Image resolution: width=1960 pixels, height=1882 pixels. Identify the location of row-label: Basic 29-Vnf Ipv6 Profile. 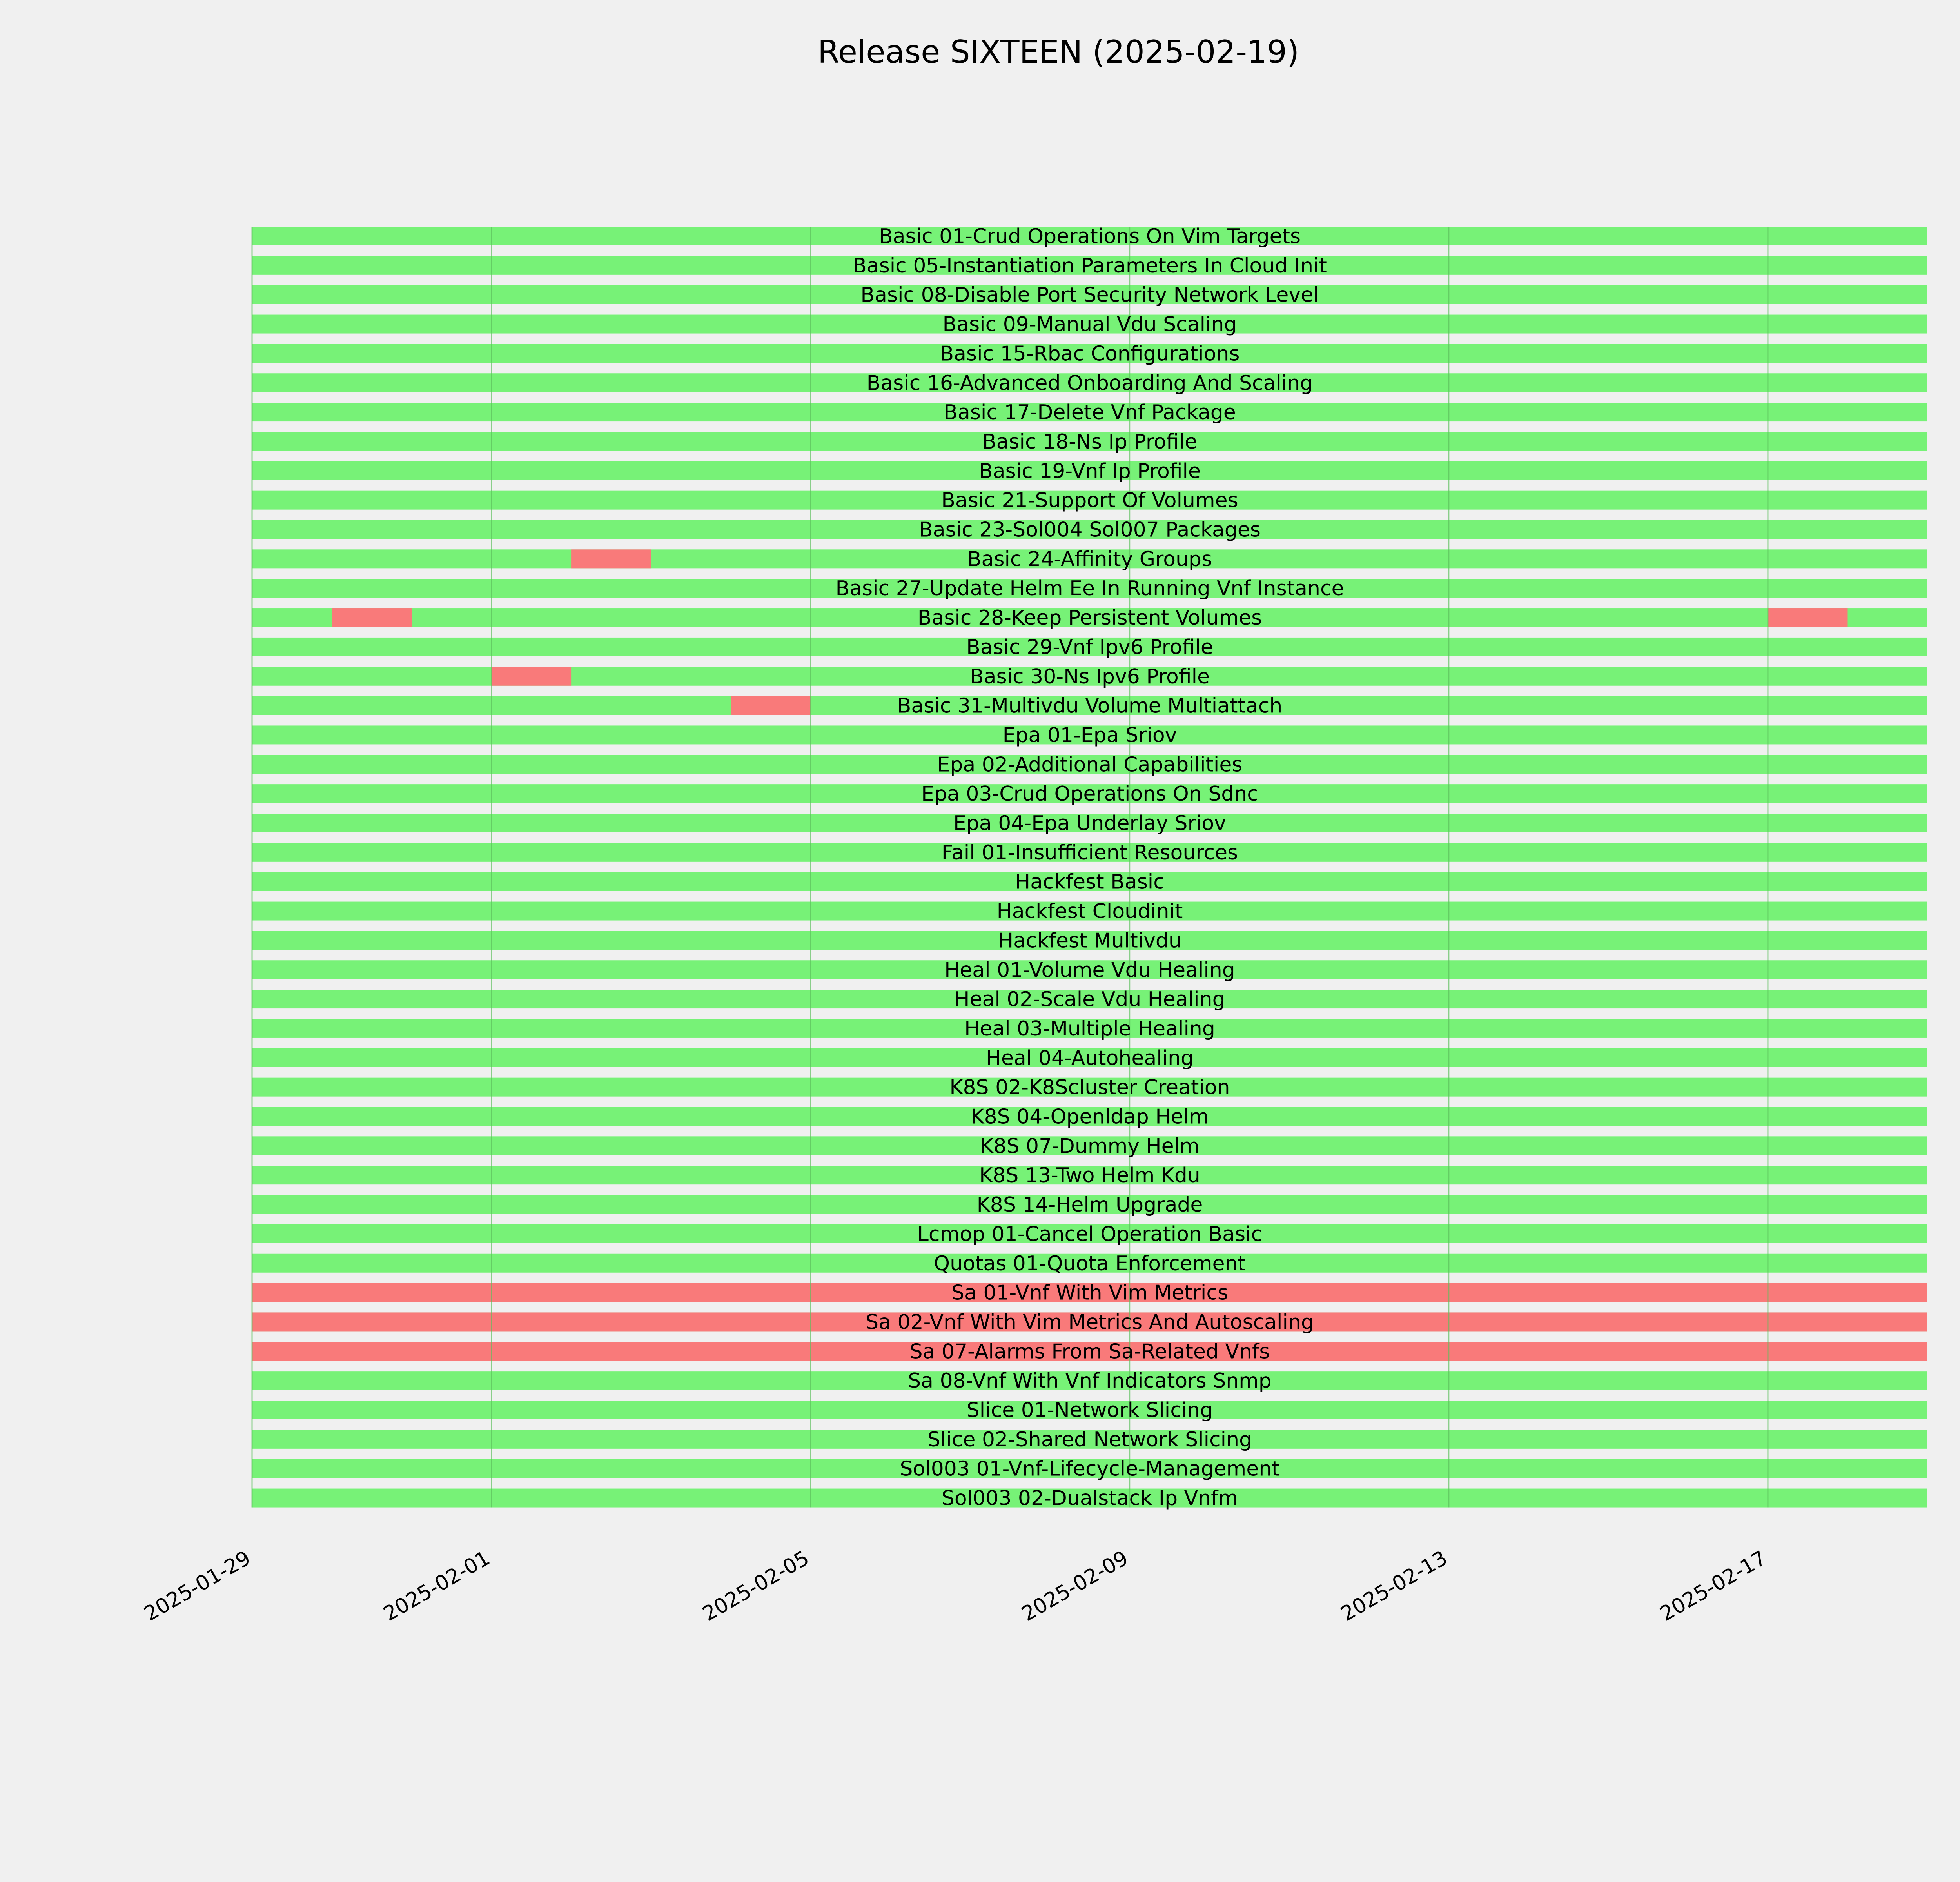
(1089, 647).